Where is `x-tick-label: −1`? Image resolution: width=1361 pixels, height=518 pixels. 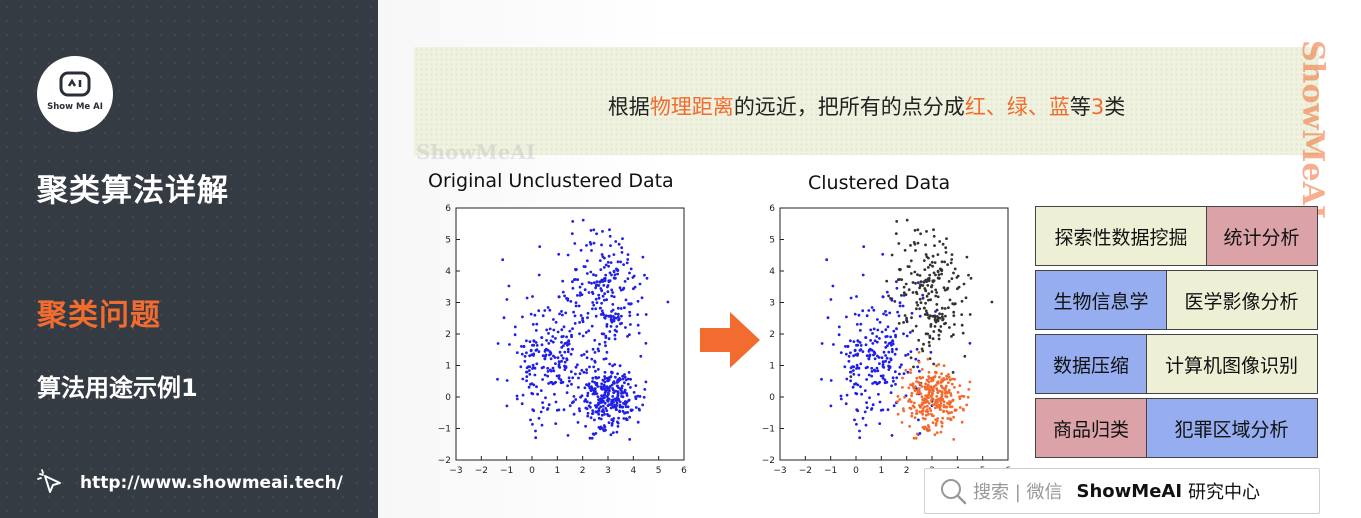
x-tick-label: −1 is located at coordinates (506, 471).